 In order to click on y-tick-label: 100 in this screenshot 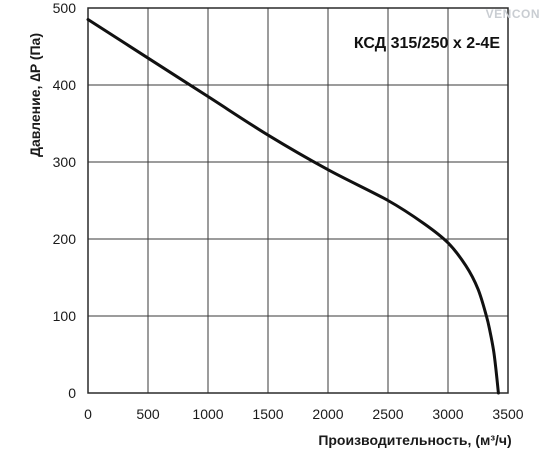, I will do `click(65, 316)`.